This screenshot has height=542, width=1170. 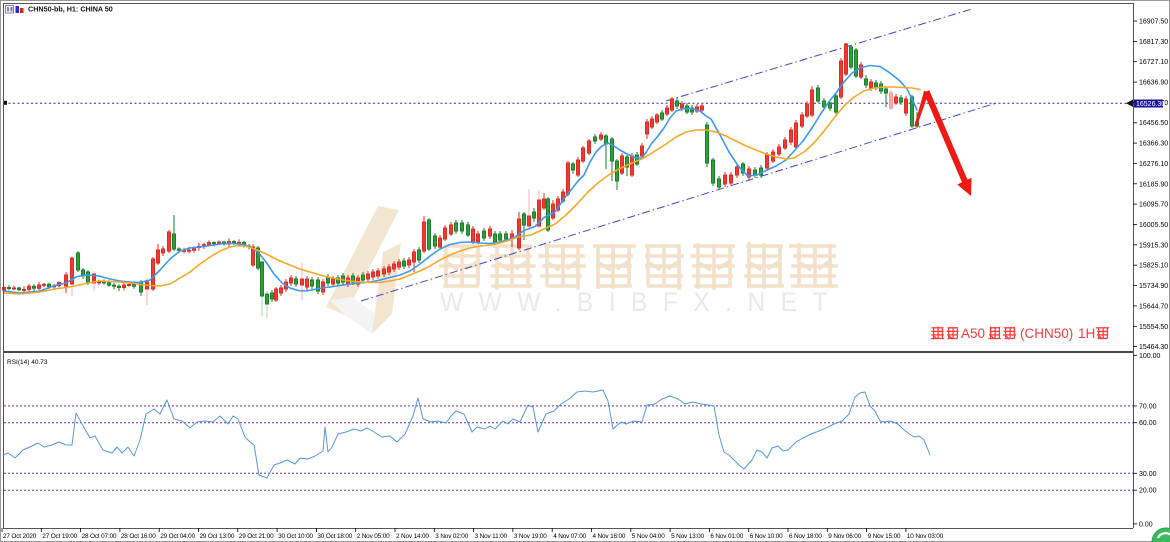 I want to click on svg-text: 28 Oct 16:00, so click(x=138, y=536).